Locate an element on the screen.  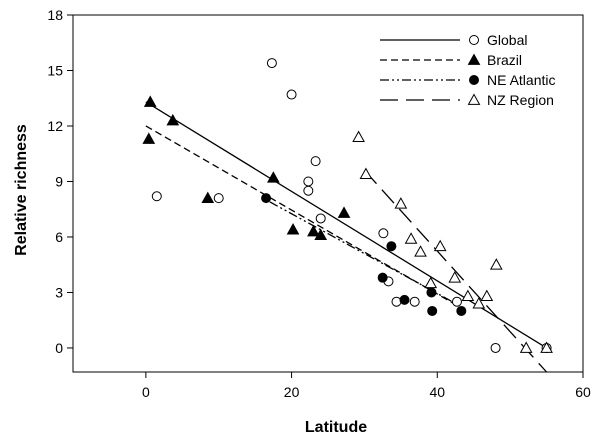
legend-label-brazil: Brazil is located at coordinates (504, 60).